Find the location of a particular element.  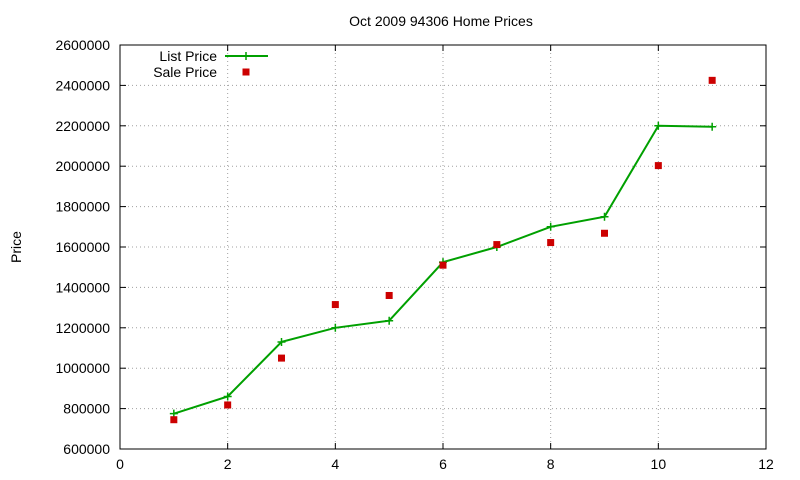

y-tick-label: 1000000 is located at coordinates (82, 368).